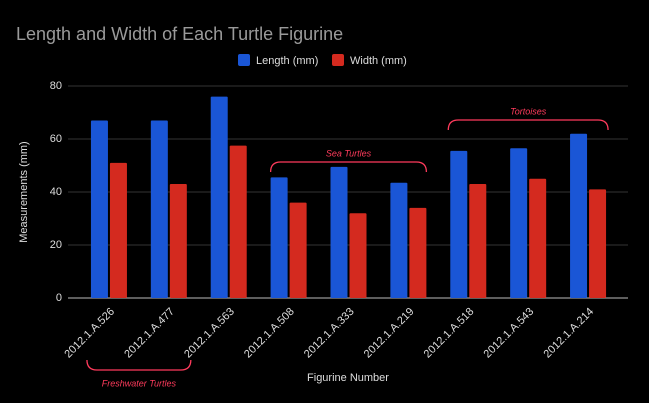 This screenshot has width=649, height=403. Describe the element at coordinates (139, 383) in the screenshot. I see `annotation: Freshwater Turtles` at that location.